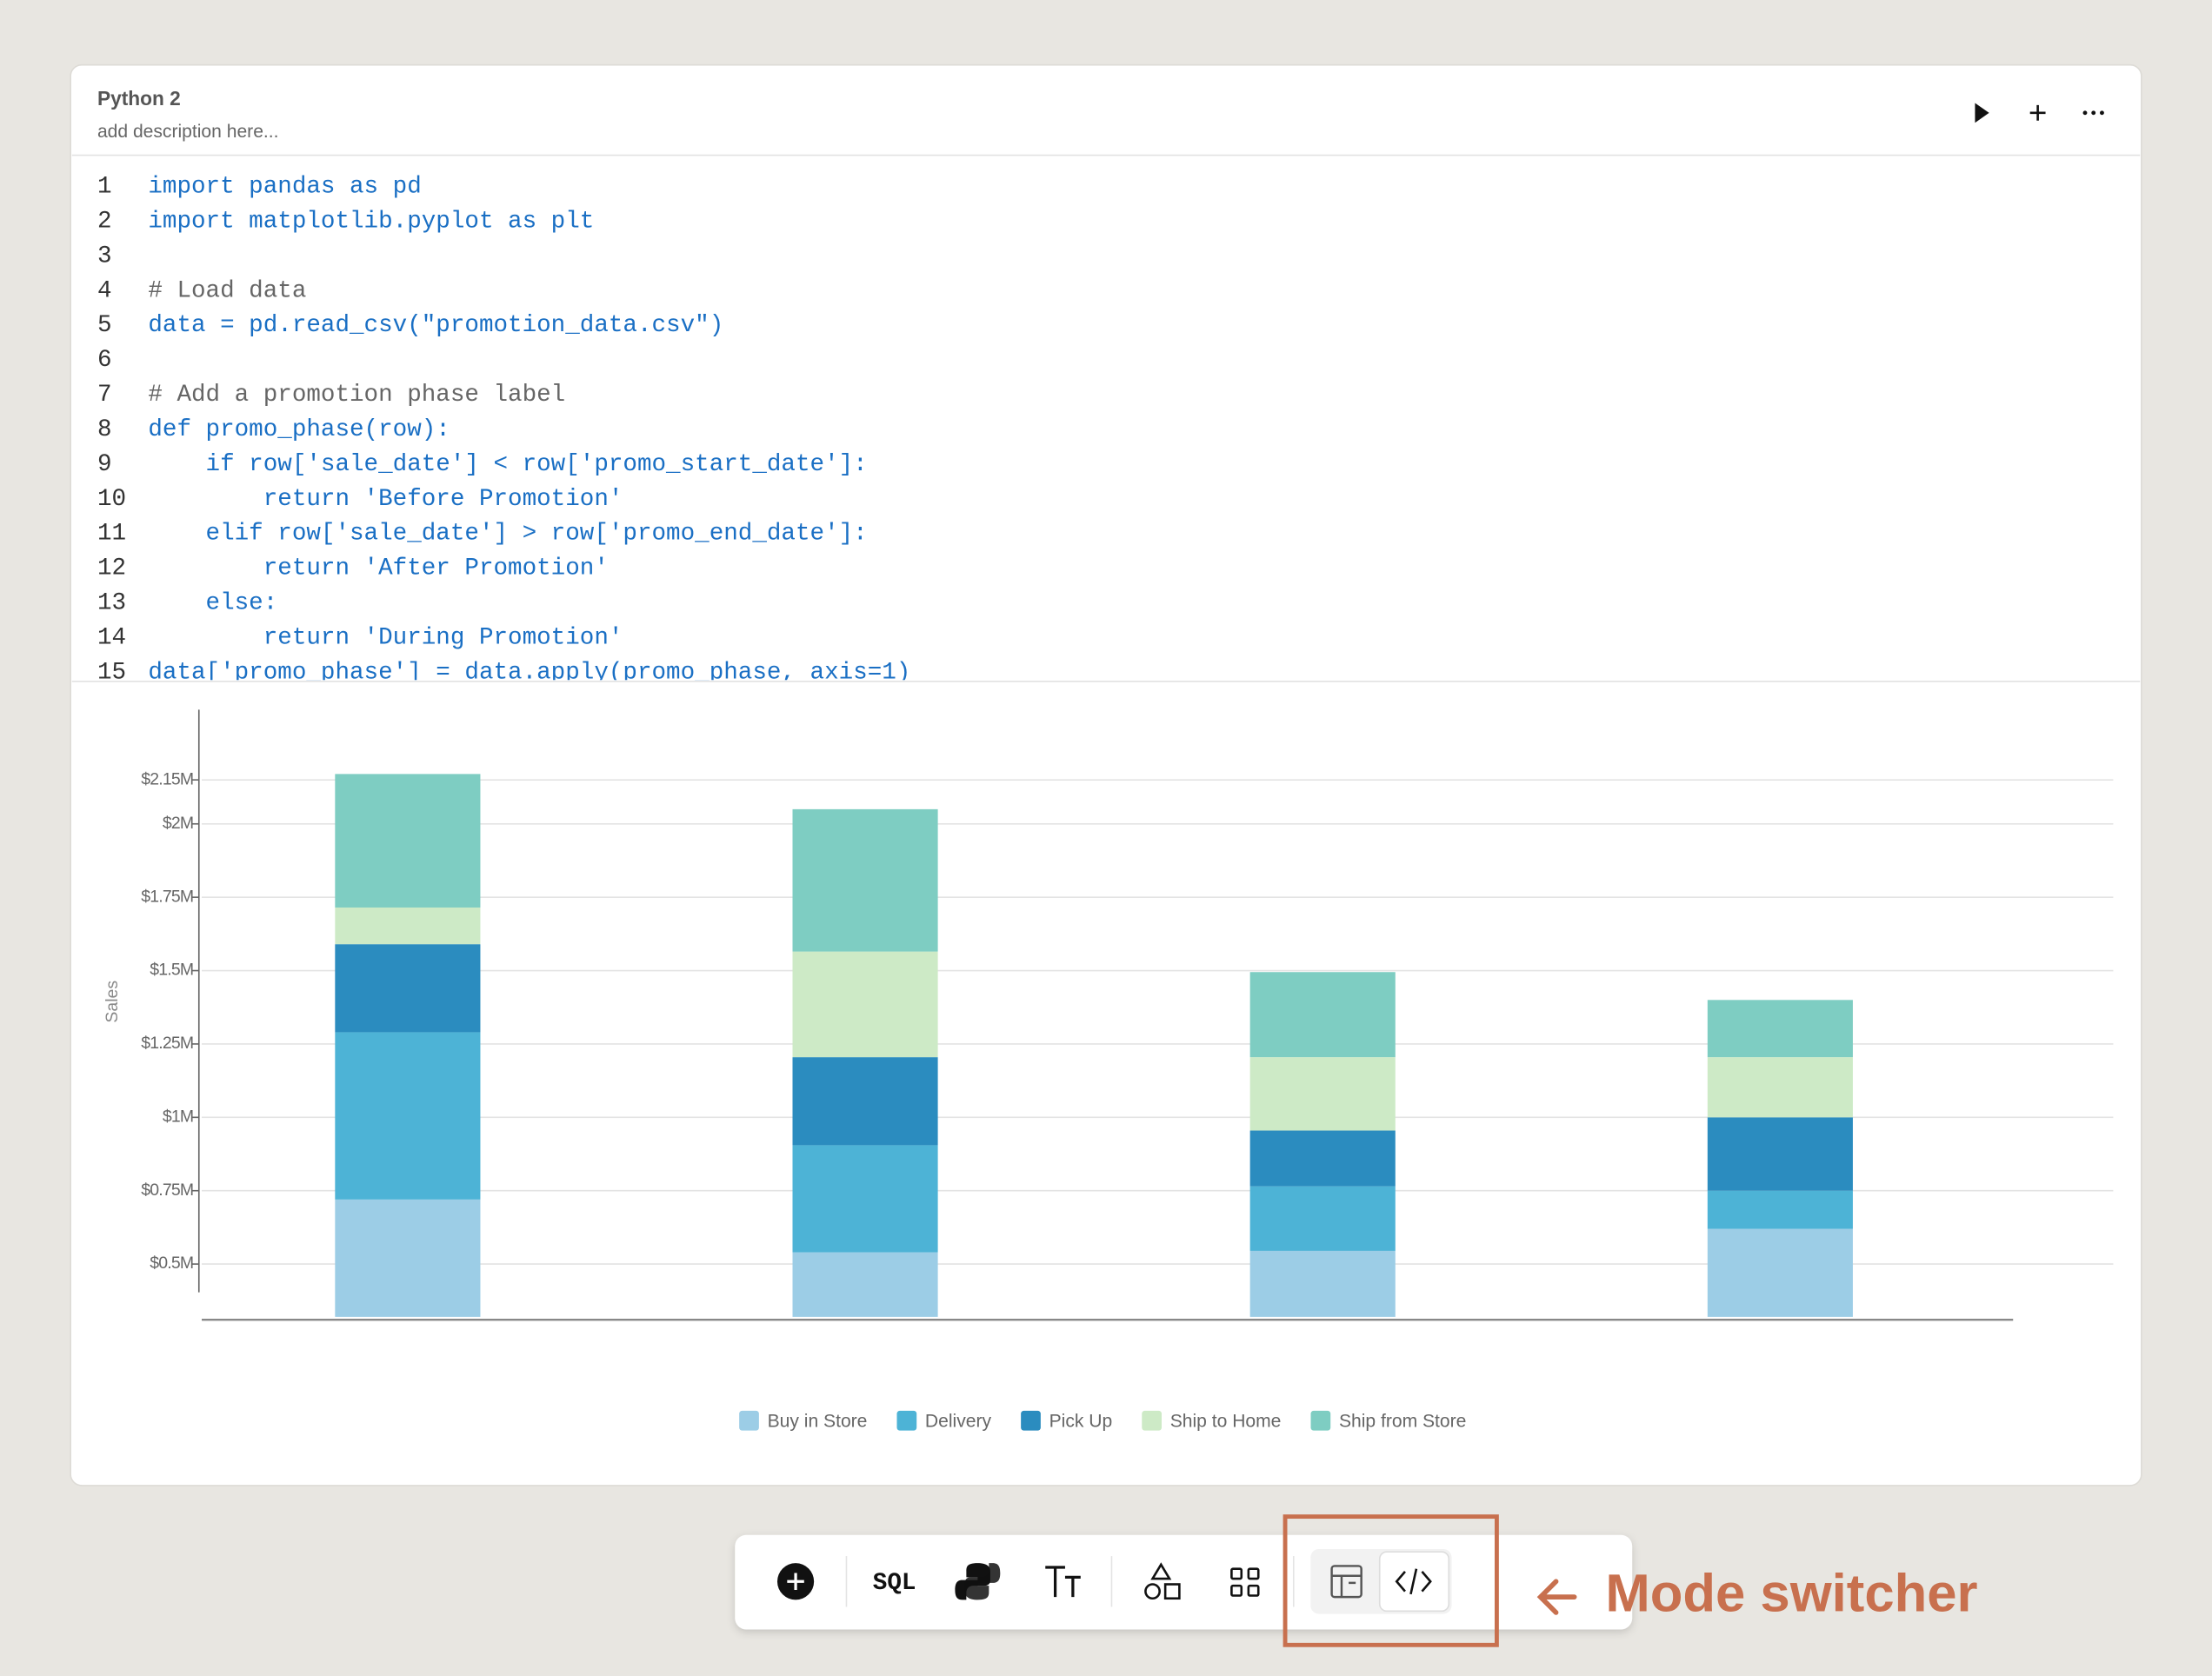 The height and width of the screenshot is (1676, 2212). What do you see at coordinates (104, 429) in the screenshot?
I see `line-number: 8` at bounding box center [104, 429].